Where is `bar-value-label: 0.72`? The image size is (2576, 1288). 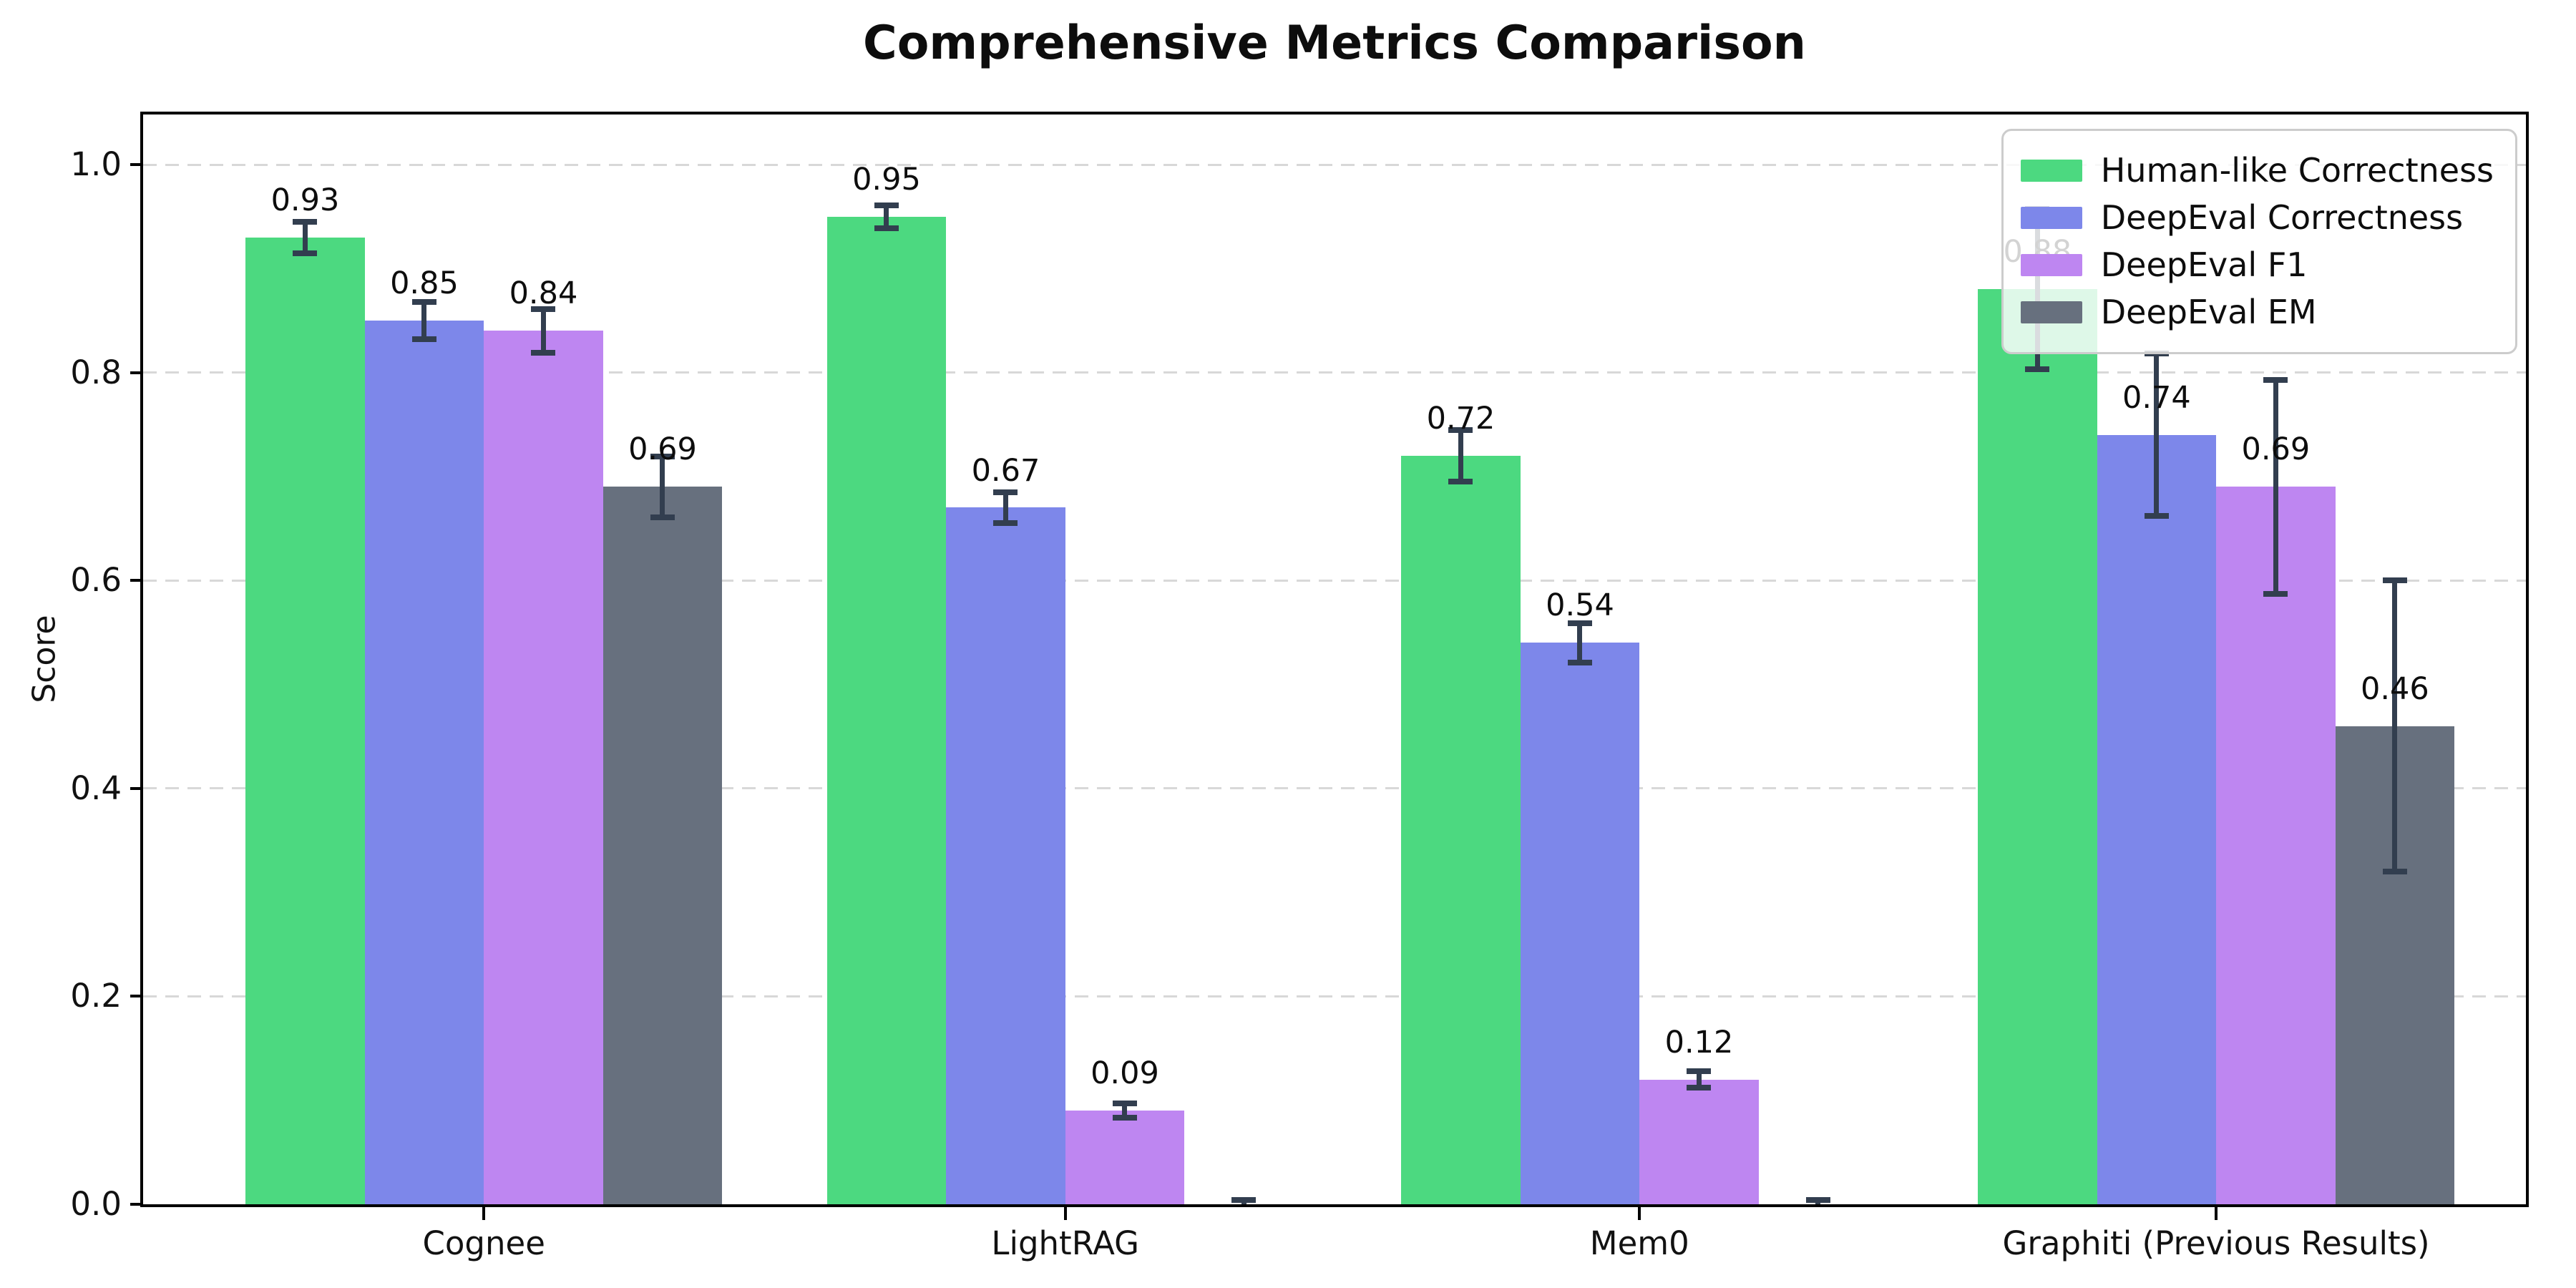
bar-value-label: 0.72 is located at coordinates (1461, 418).